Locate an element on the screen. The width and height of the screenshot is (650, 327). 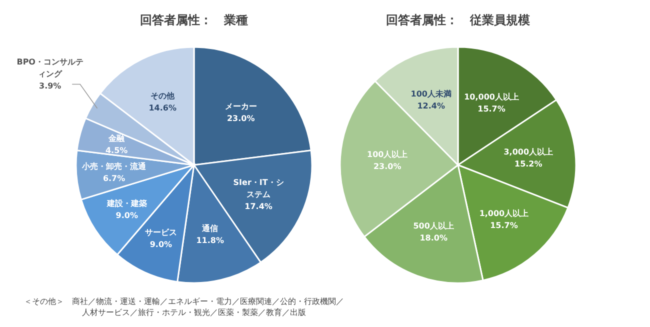
data-label: 6.7% is located at coordinates (114, 178).